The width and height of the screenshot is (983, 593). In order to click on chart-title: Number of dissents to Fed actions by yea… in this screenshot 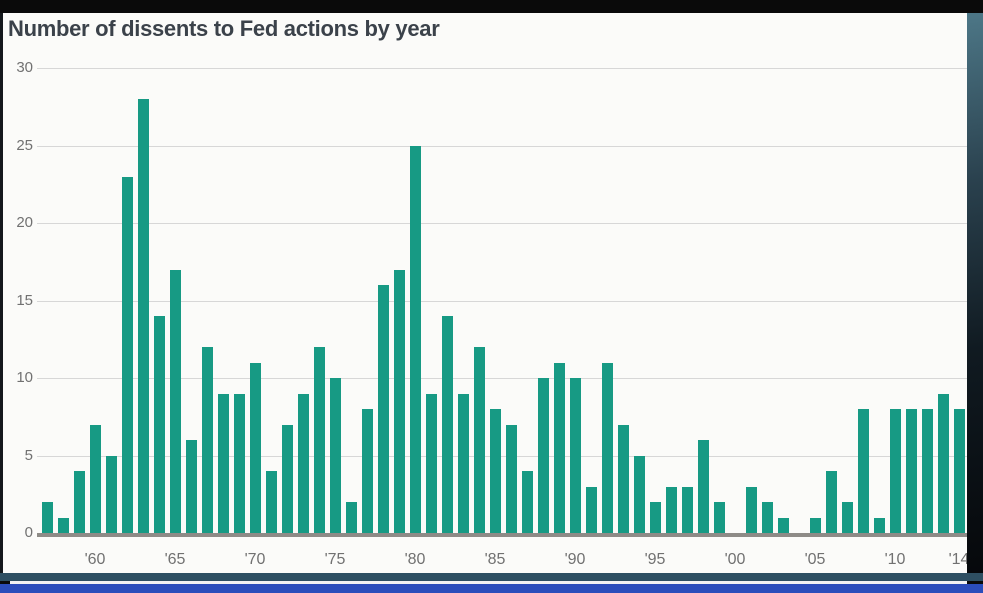, I will do `click(224, 28)`.